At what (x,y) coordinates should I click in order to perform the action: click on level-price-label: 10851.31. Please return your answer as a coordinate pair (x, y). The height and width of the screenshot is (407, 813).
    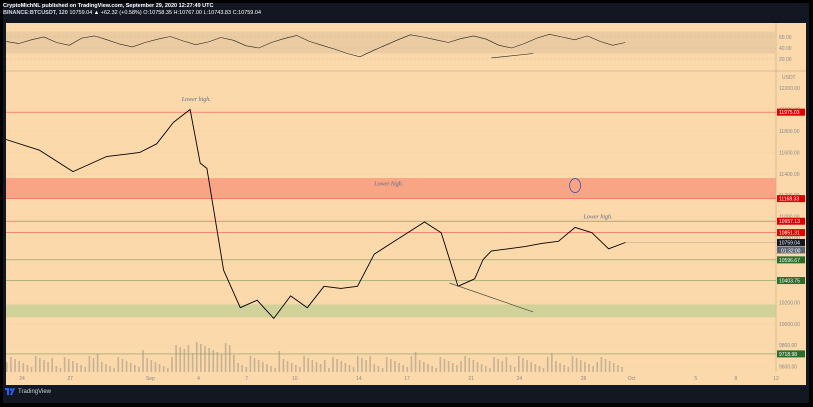
    Looking at the image, I should click on (789, 234).